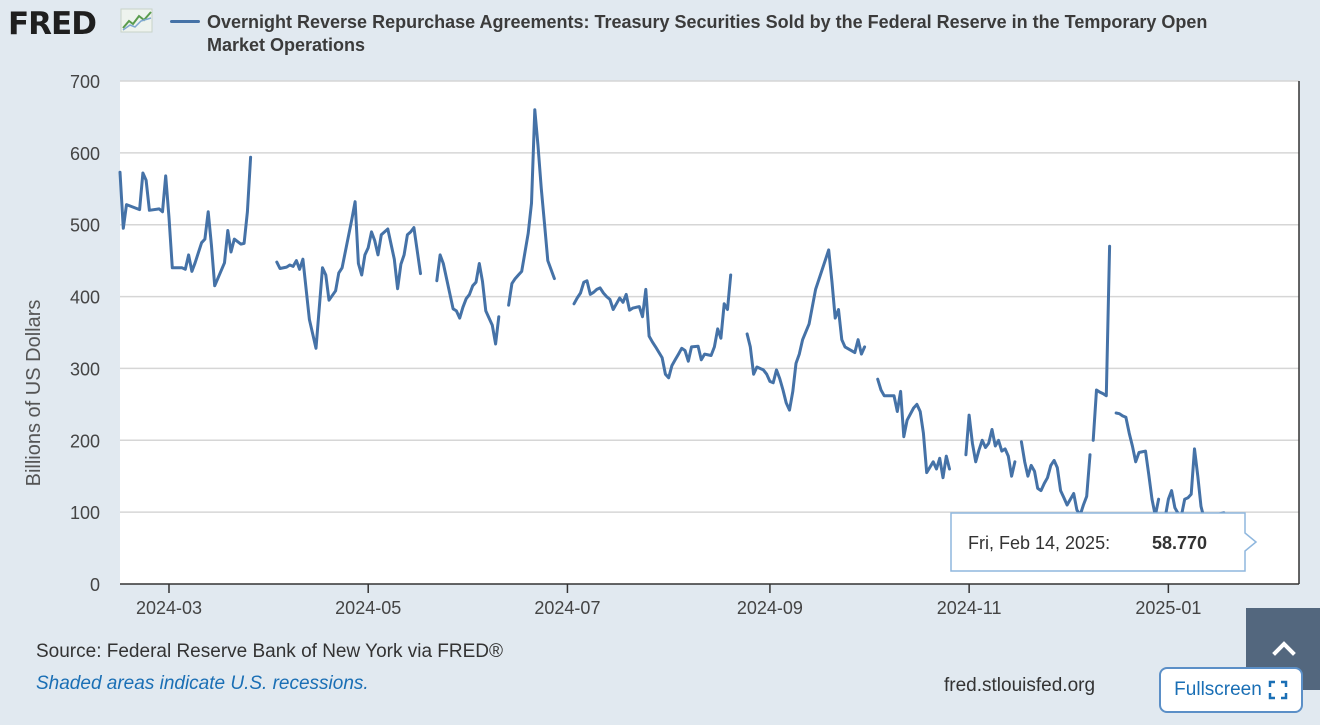 The width and height of the screenshot is (1320, 725). Describe the element at coordinates (85, 513) in the screenshot. I see `y-tick-label: 100` at that location.